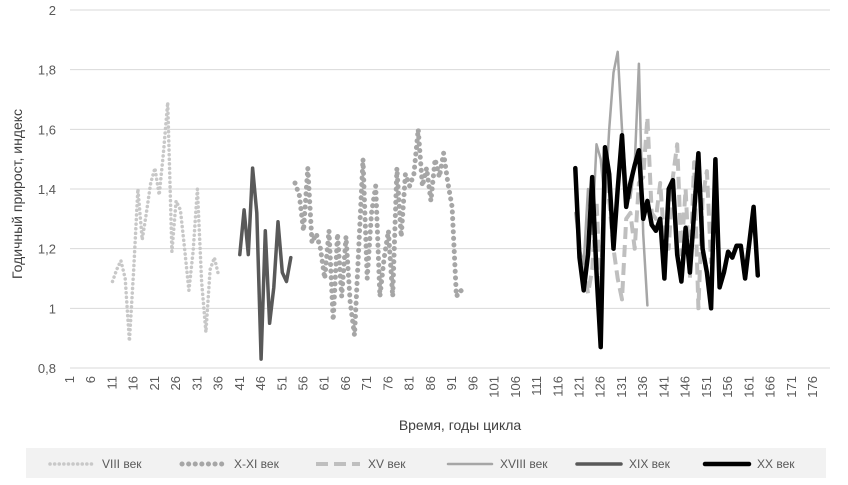  Describe the element at coordinates (524, 464) in the screenshot. I see `legend-label: XVIII век` at that location.